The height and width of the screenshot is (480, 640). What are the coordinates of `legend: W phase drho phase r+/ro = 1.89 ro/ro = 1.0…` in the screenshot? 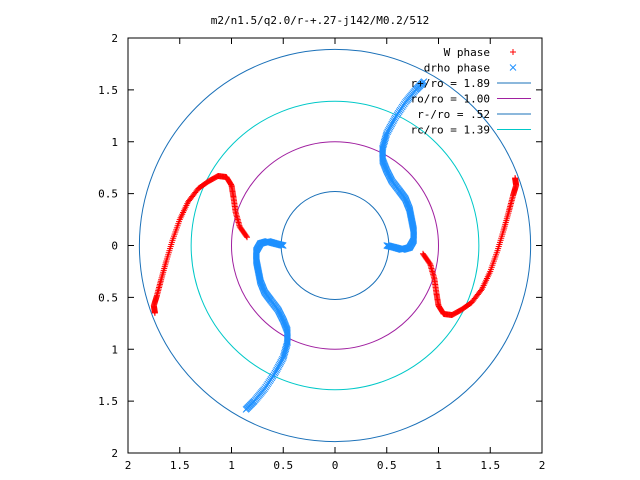 It's located at (471, 91).